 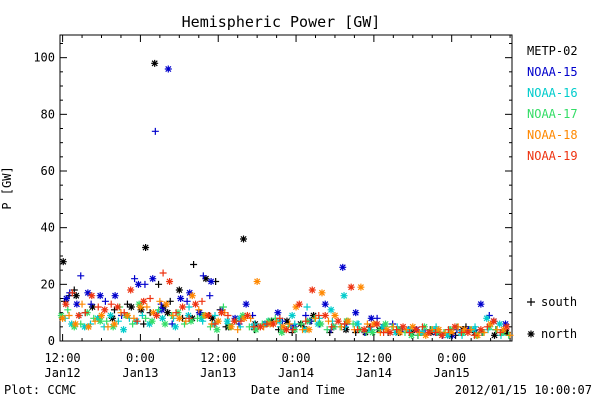 I want to click on legend-item-noaa-16: NOAA-16, so click(x=552, y=93).